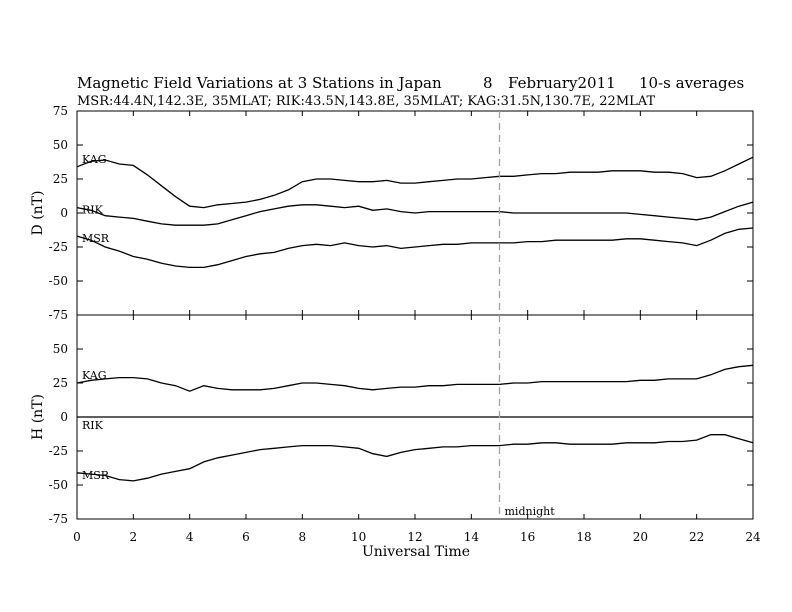  I want to click on xtick-label: 2, so click(134, 537).